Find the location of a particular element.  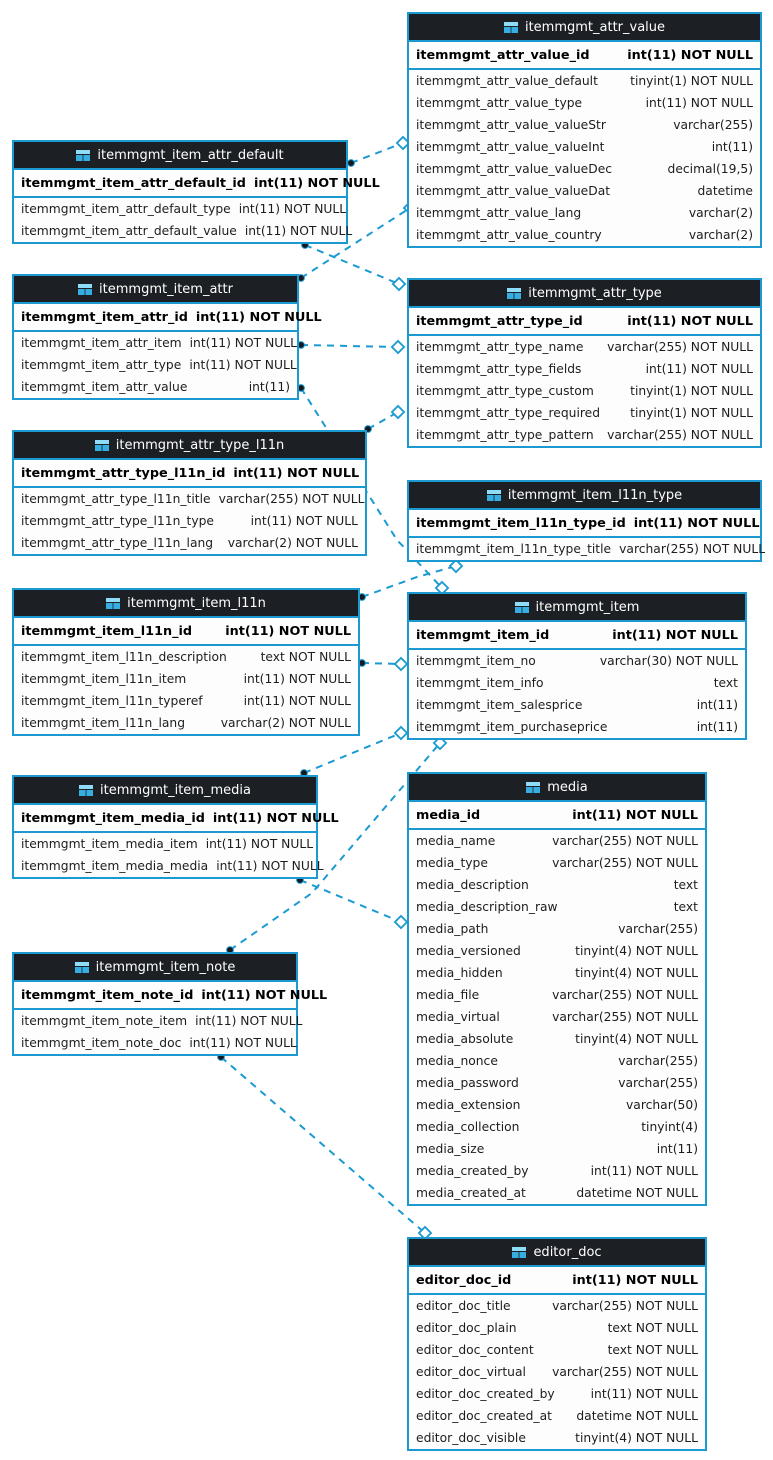

field-name: itemmgmt_item_media_id is located at coordinates (113, 818).